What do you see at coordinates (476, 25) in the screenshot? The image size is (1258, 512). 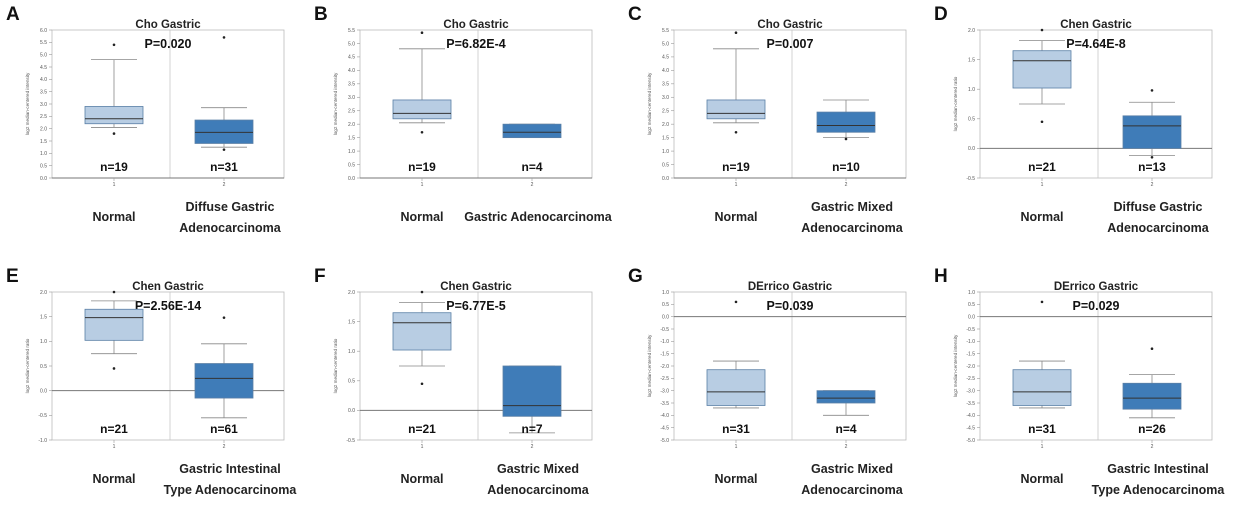 I see `chart-title: Cho Gastric` at bounding box center [476, 25].